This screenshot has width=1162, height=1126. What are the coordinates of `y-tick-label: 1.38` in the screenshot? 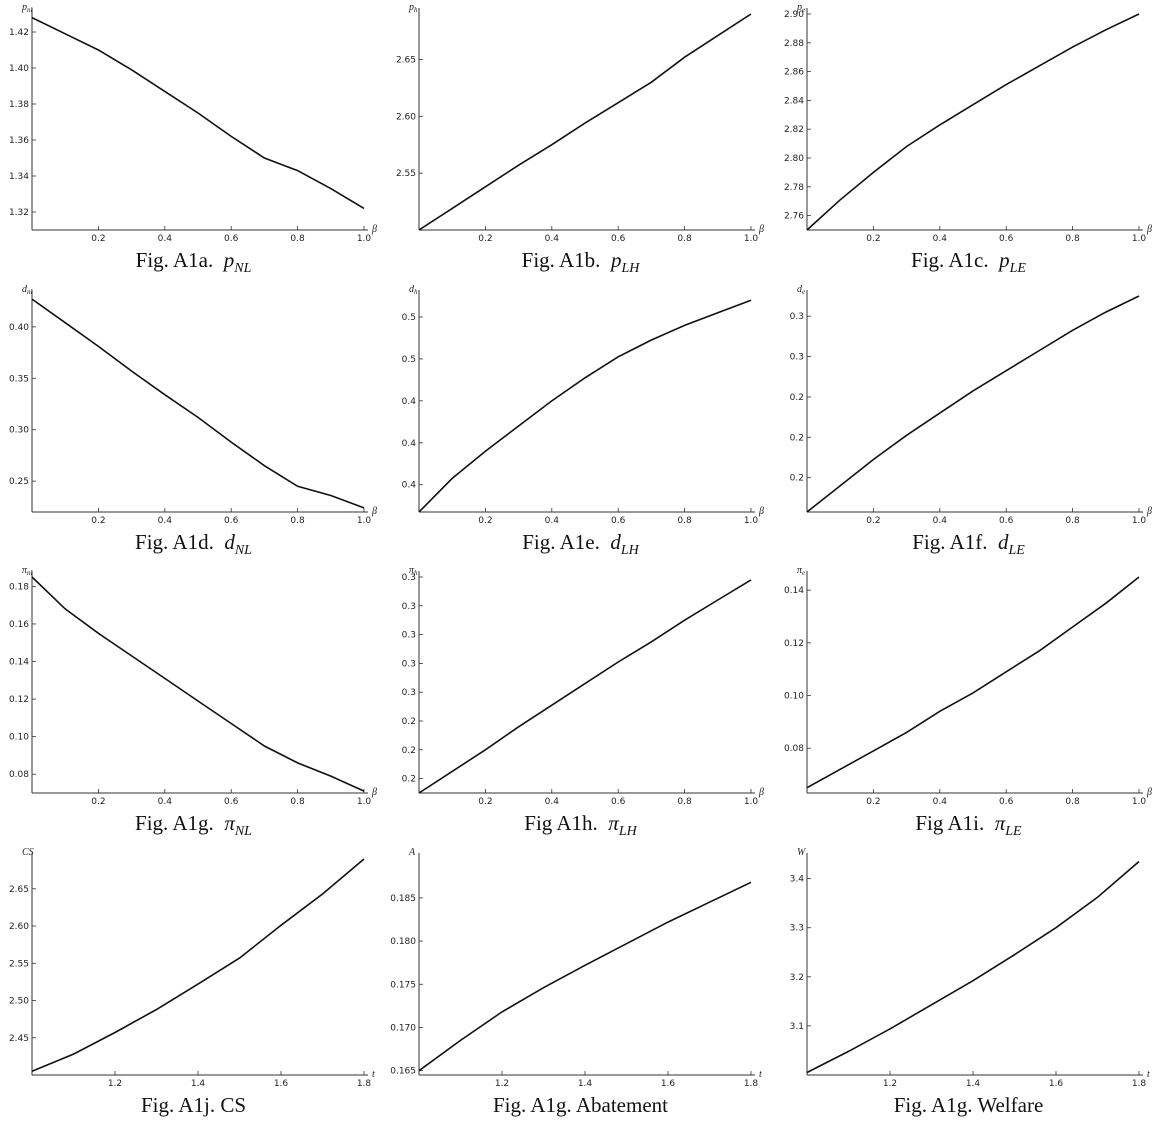 It's located at (19, 105).